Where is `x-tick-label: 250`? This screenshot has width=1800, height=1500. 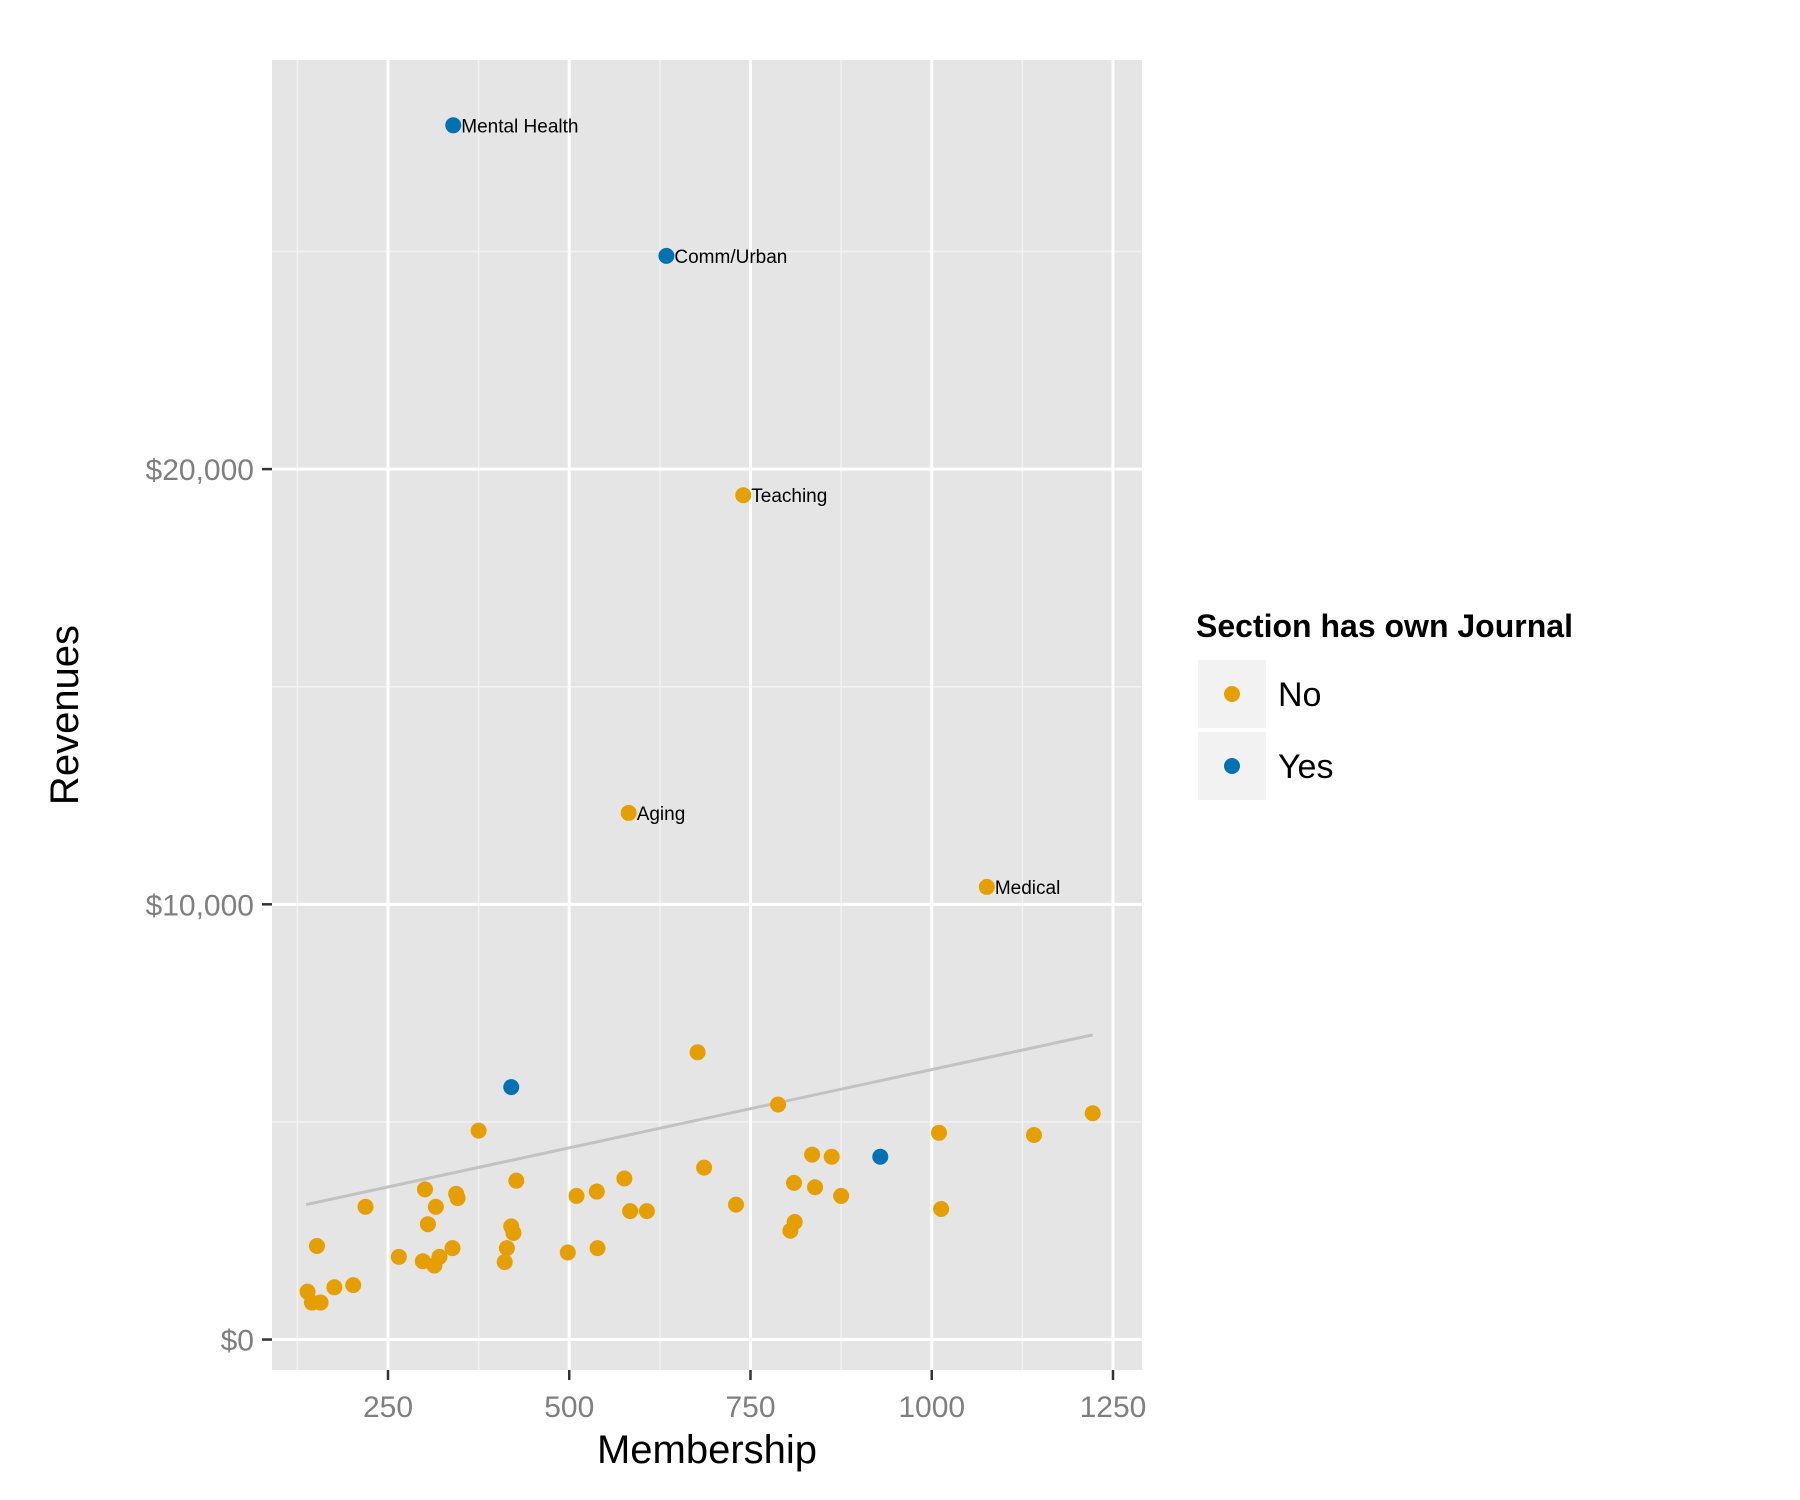 x-tick-label: 250 is located at coordinates (388, 1407).